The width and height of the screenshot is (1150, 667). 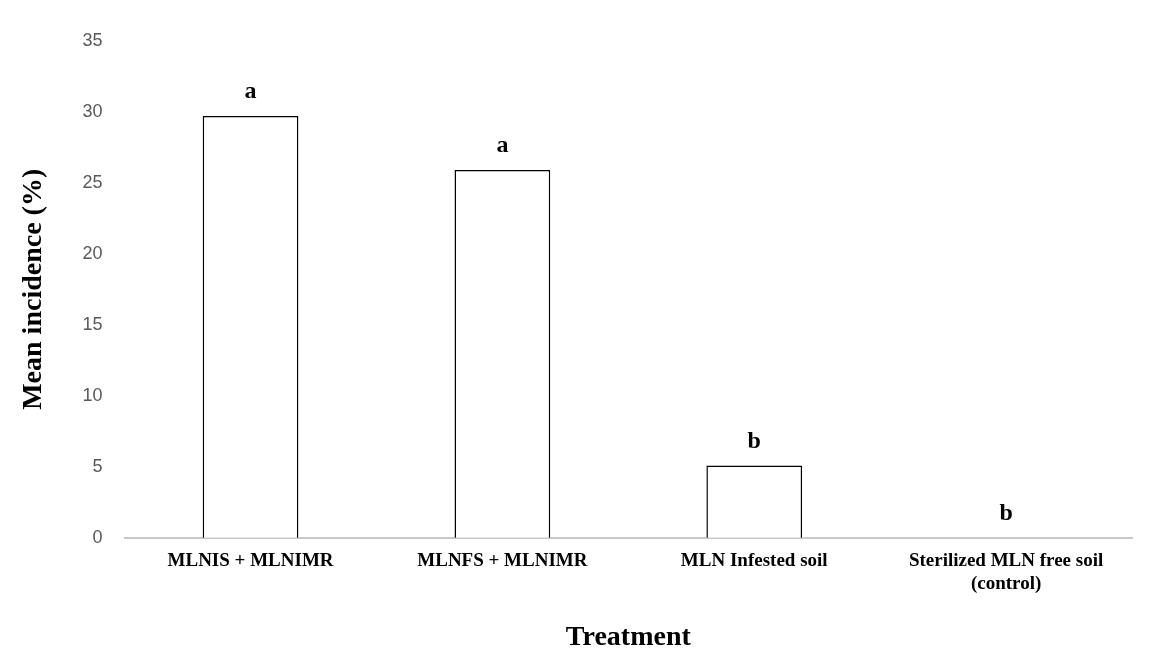 What do you see at coordinates (92, 181) in the screenshot?
I see `y-tick-label: 25` at bounding box center [92, 181].